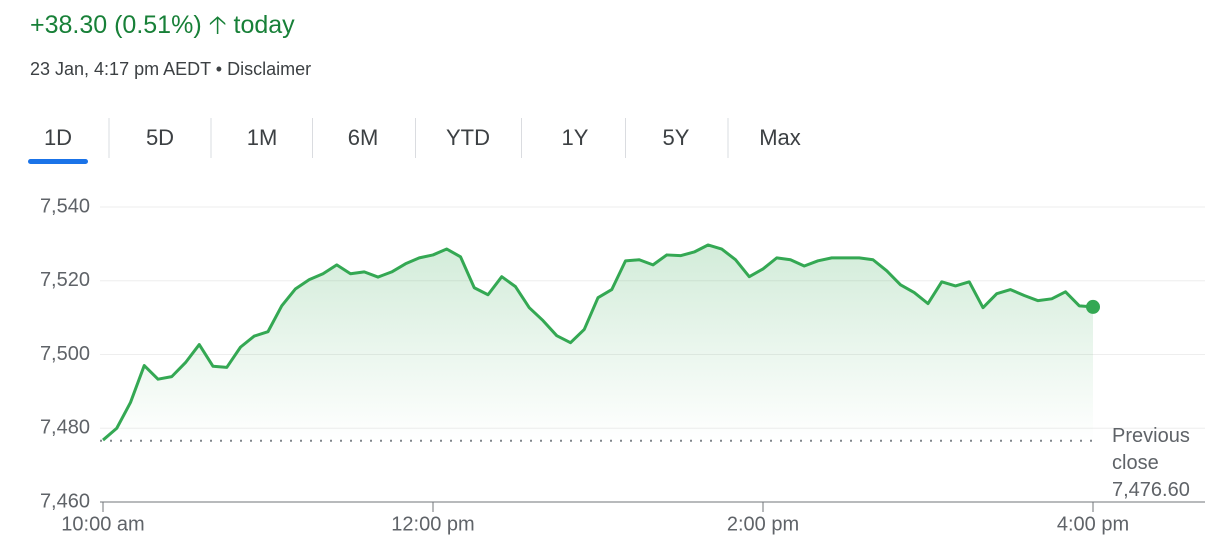 This screenshot has width=1222, height=556. I want to click on tab: Max, so click(780, 137).